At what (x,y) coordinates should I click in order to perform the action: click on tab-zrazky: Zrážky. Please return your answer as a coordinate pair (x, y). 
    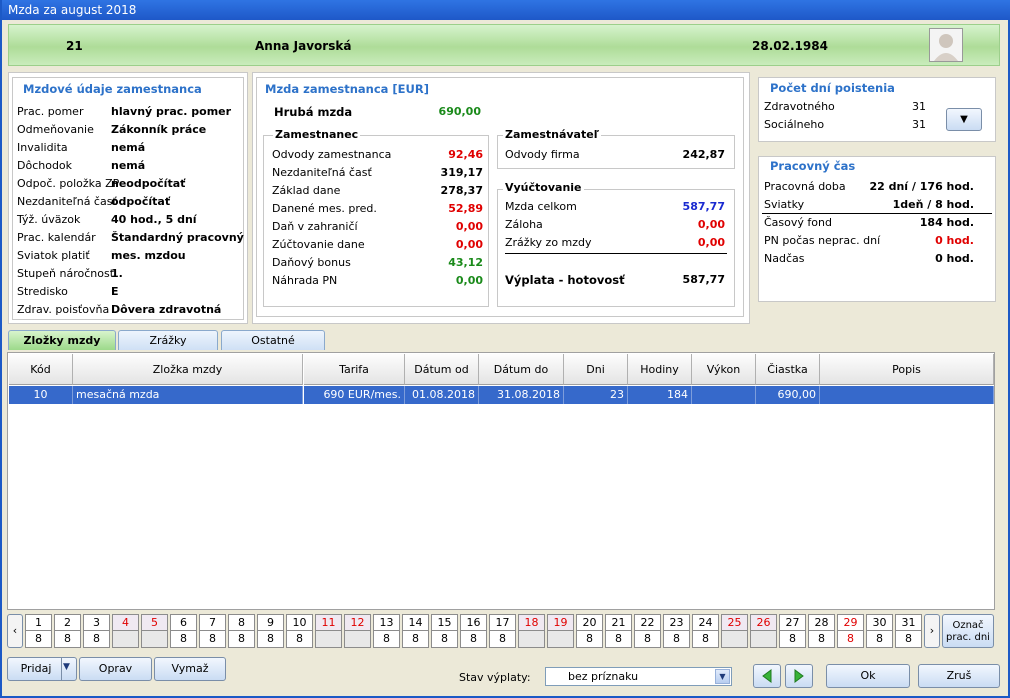
    Looking at the image, I should click on (168, 340).